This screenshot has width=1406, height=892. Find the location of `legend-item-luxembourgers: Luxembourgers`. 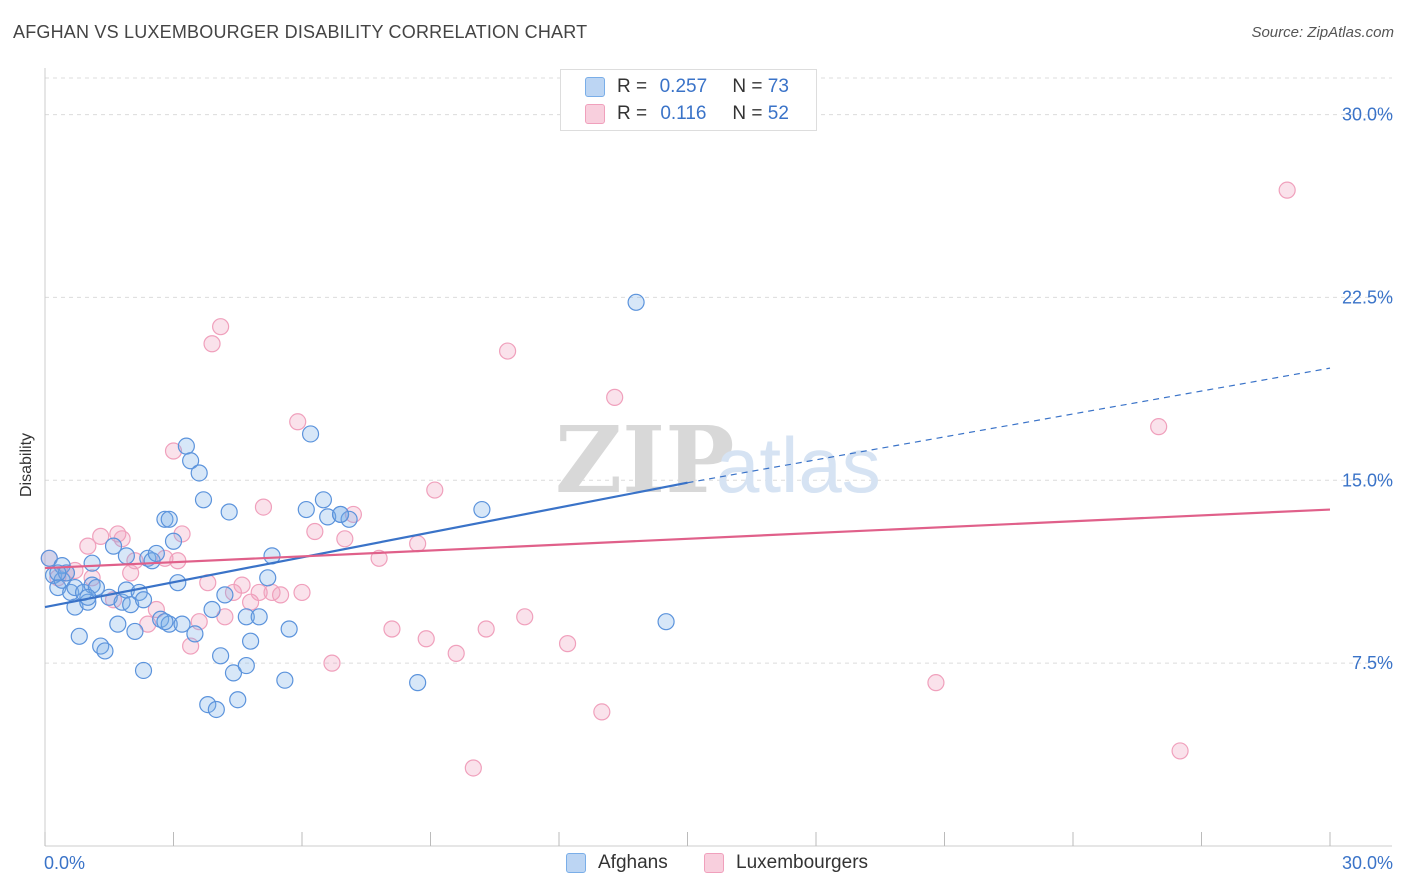

legend-item-luxembourgers: Luxembourgers is located at coordinates (786, 863).